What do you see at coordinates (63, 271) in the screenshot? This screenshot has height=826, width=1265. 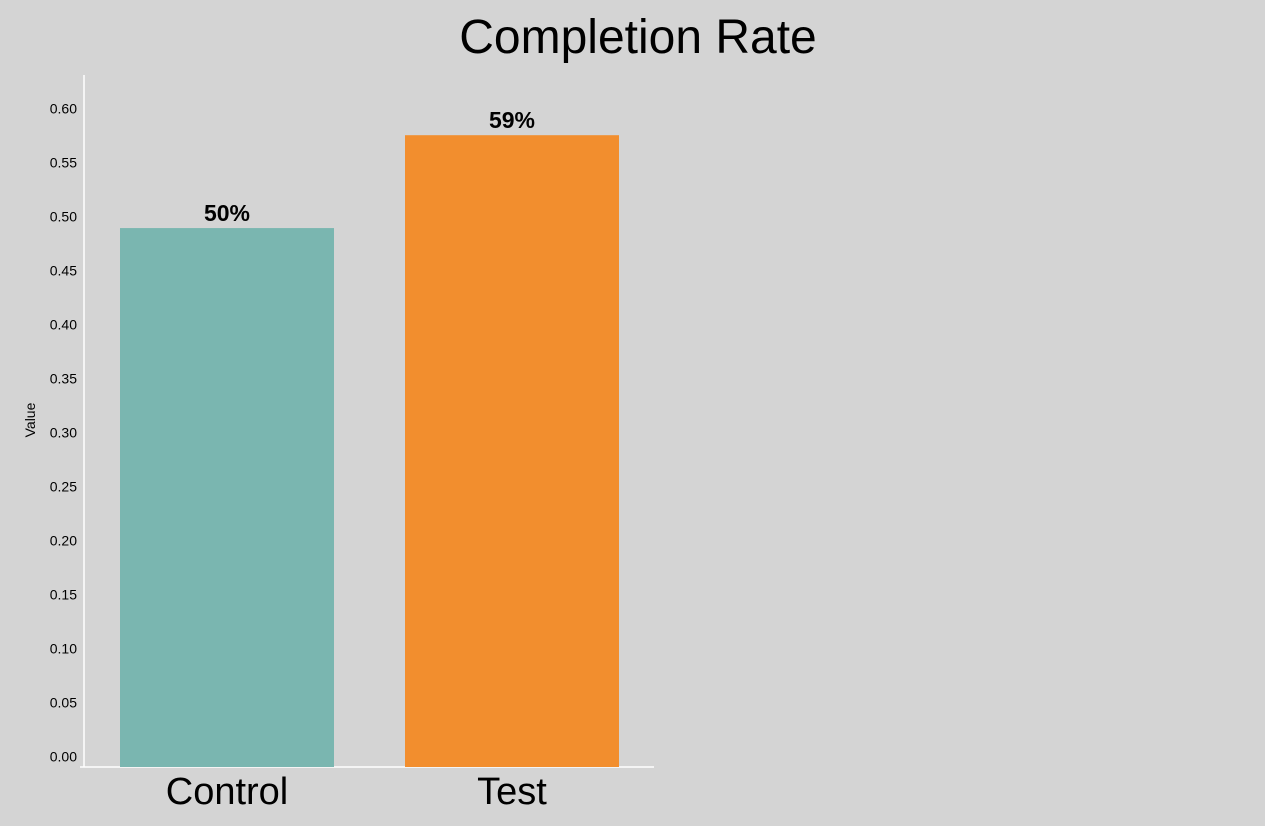 I see `y-tick-label: 0.45` at bounding box center [63, 271].